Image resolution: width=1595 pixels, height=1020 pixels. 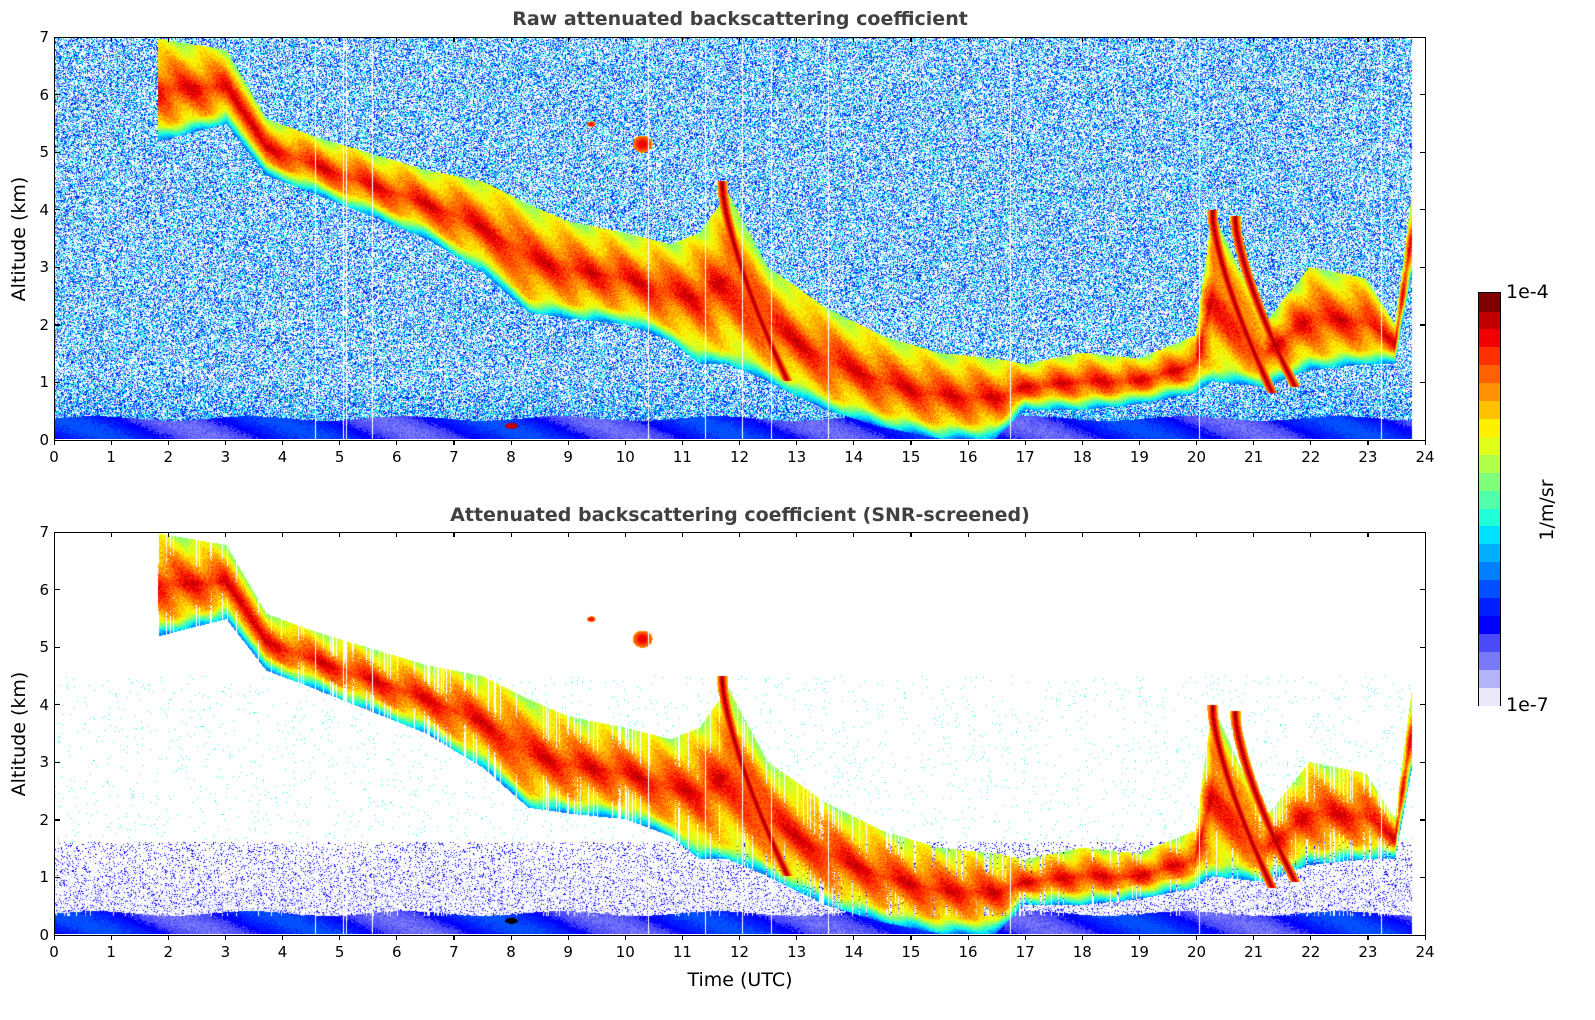 I want to click on top-y-axis-label: Altitude (km), so click(x=19, y=239).